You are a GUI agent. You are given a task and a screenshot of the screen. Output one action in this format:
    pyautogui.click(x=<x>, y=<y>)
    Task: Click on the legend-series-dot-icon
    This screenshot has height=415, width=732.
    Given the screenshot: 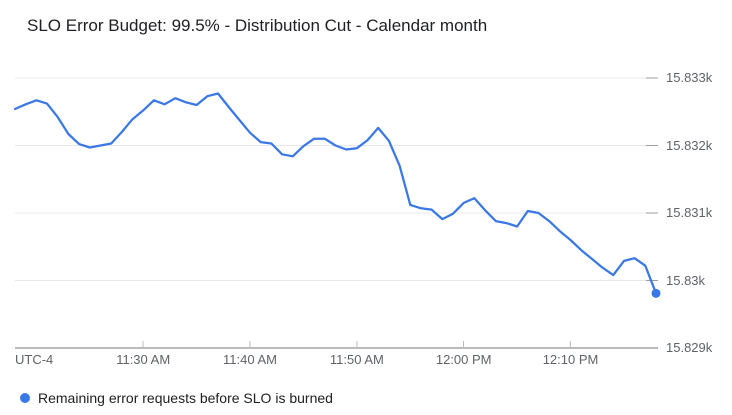 What is the action you would take?
    pyautogui.click(x=25, y=397)
    